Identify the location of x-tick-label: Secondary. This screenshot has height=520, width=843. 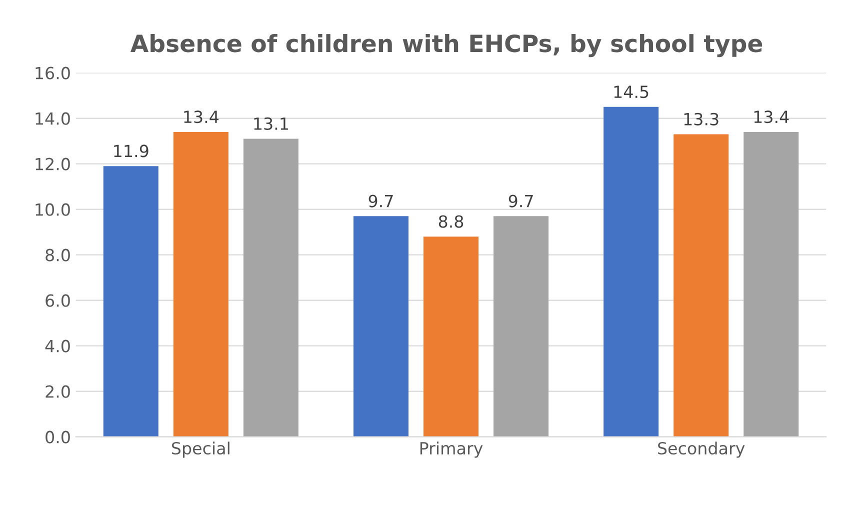
(701, 450).